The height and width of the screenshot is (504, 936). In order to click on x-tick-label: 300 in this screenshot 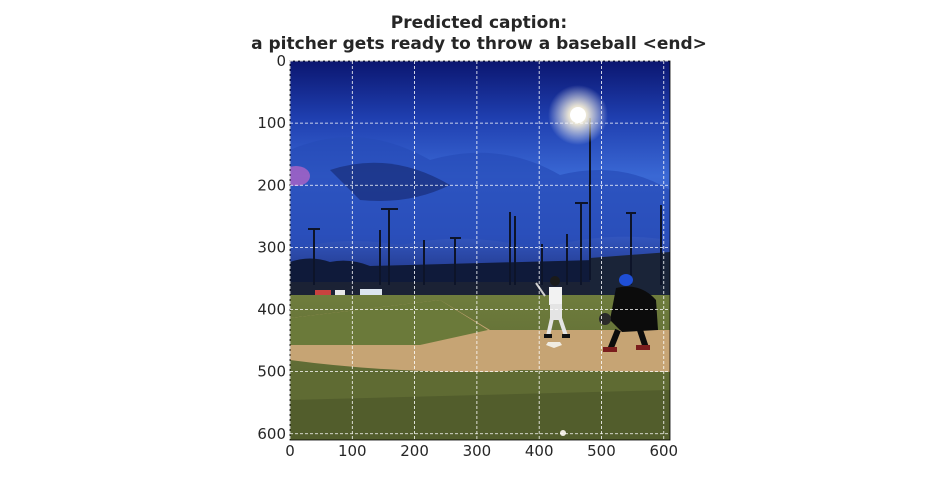, I will do `click(477, 451)`.